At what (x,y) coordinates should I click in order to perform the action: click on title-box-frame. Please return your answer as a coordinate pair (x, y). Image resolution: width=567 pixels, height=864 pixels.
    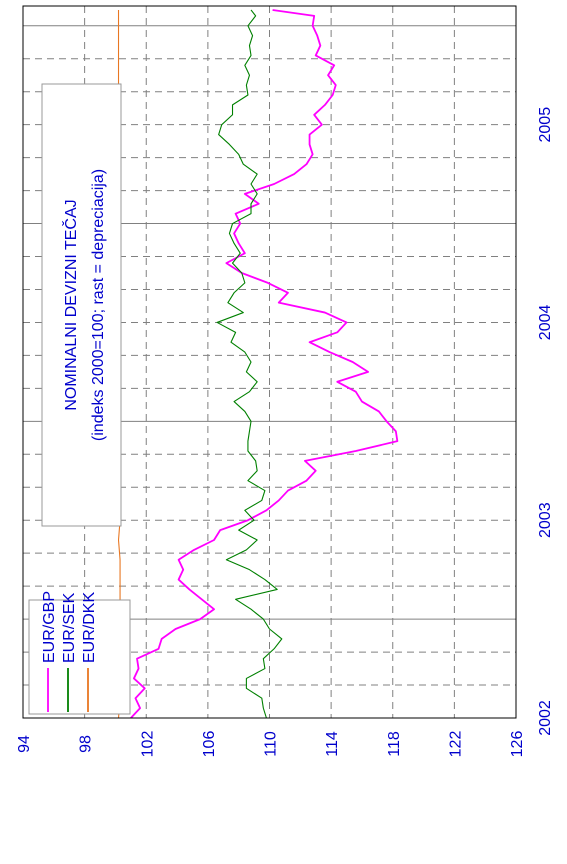
    Looking at the image, I should click on (81, 305).